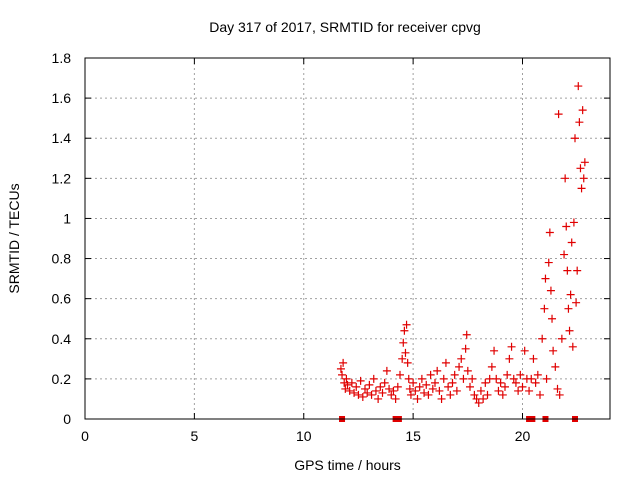 This screenshot has width=640, height=480. I want to click on x-tick-label: 10, so click(304, 436).